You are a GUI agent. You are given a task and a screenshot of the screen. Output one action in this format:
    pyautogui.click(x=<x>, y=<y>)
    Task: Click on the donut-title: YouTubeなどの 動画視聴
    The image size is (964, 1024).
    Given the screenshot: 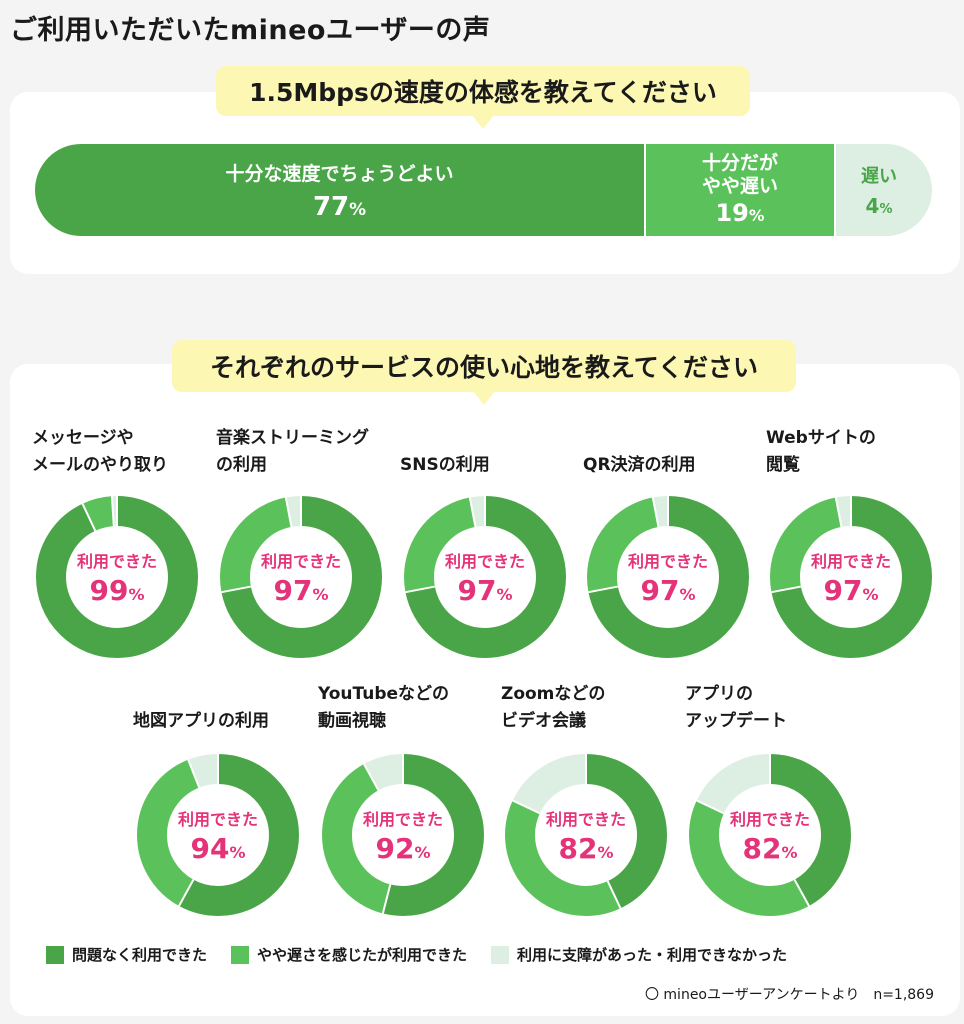 What is the action you would take?
    pyautogui.click(x=403, y=705)
    